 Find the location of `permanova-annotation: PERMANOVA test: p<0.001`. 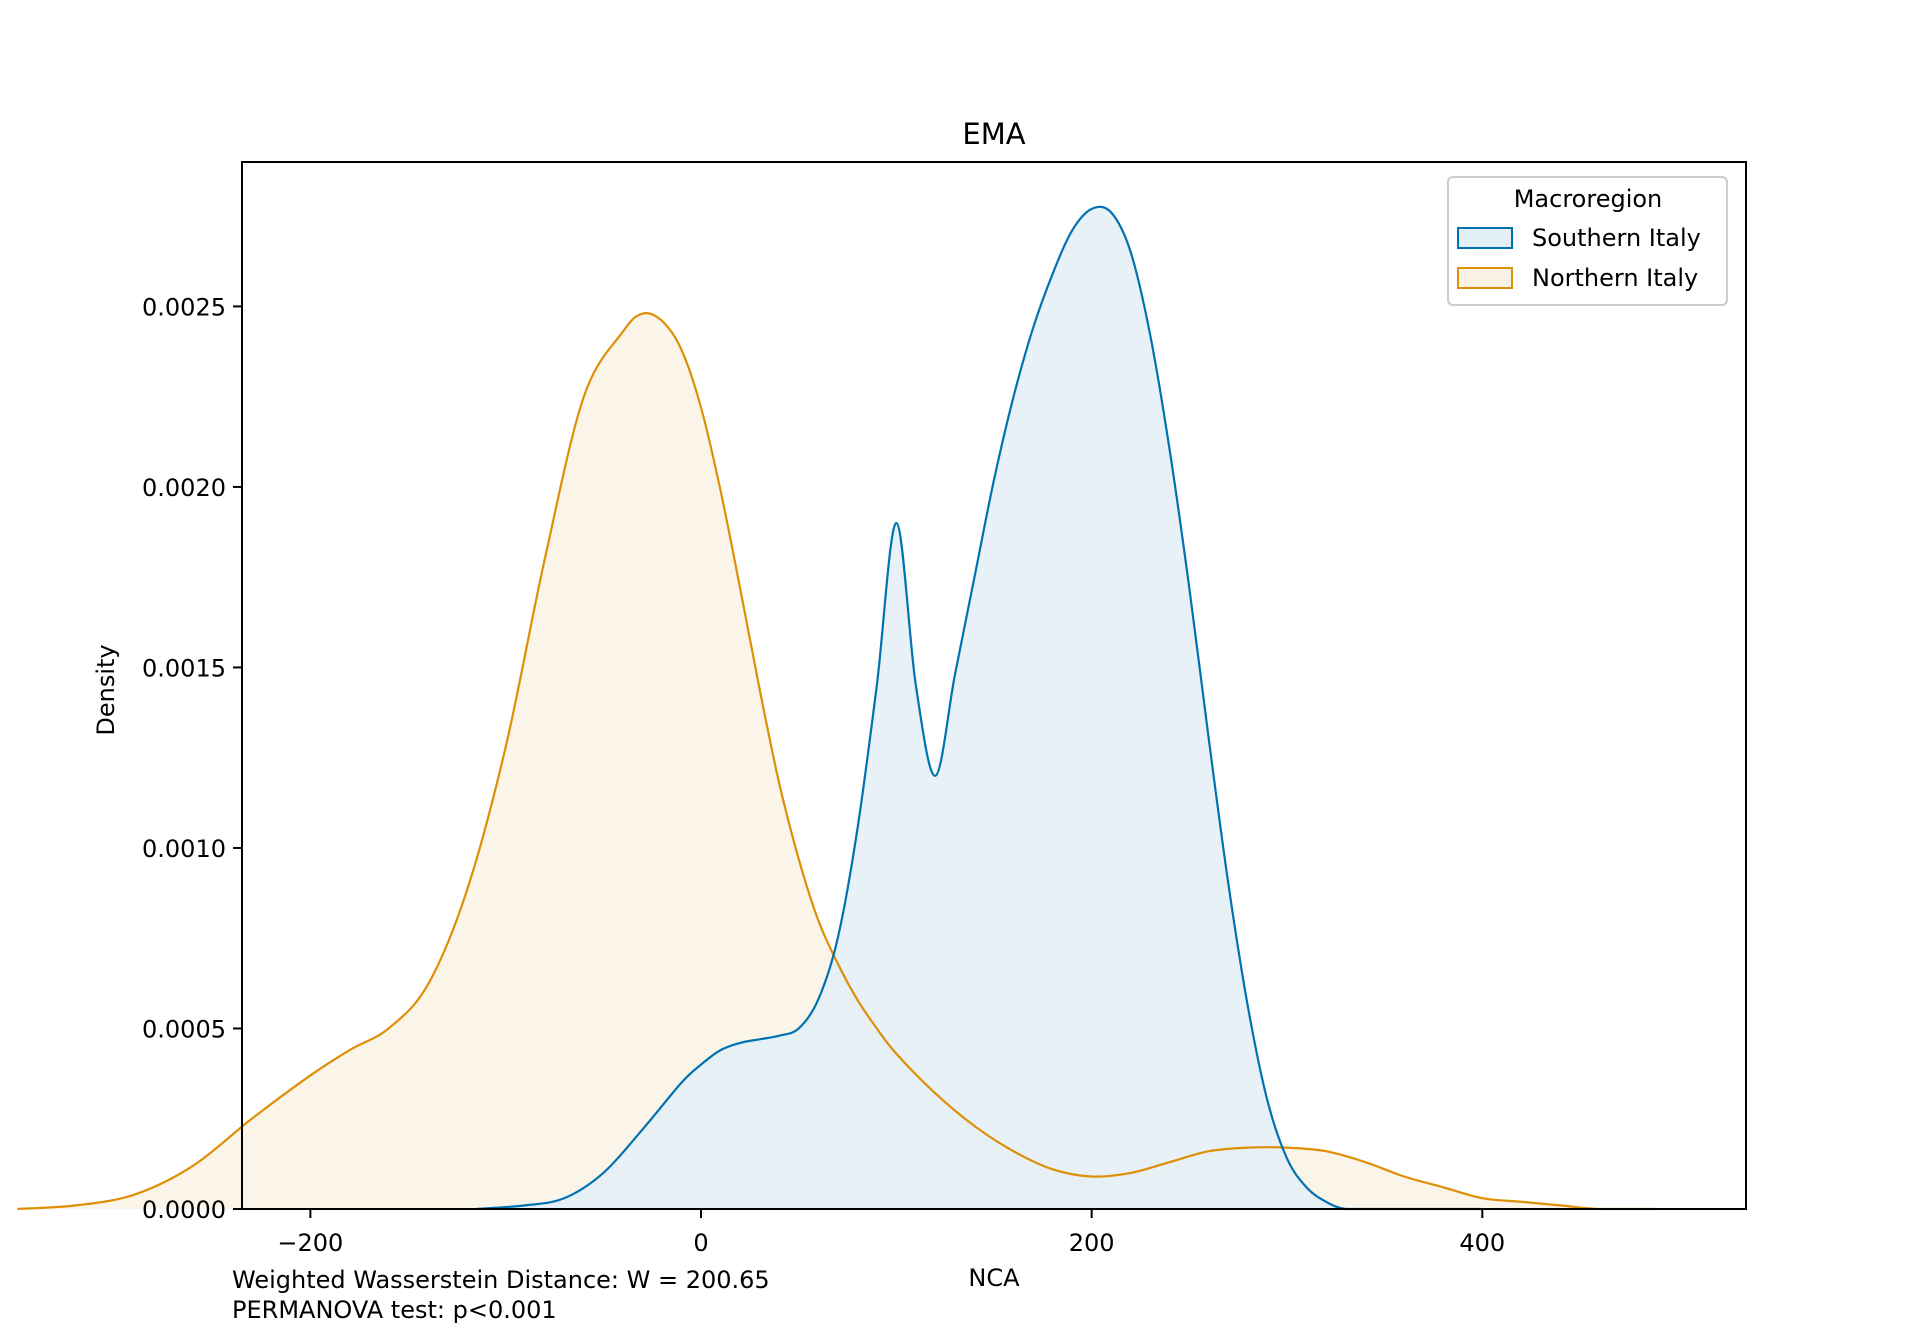

permanova-annotation: PERMANOVA test: p<0.001 is located at coordinates (394, 1310).